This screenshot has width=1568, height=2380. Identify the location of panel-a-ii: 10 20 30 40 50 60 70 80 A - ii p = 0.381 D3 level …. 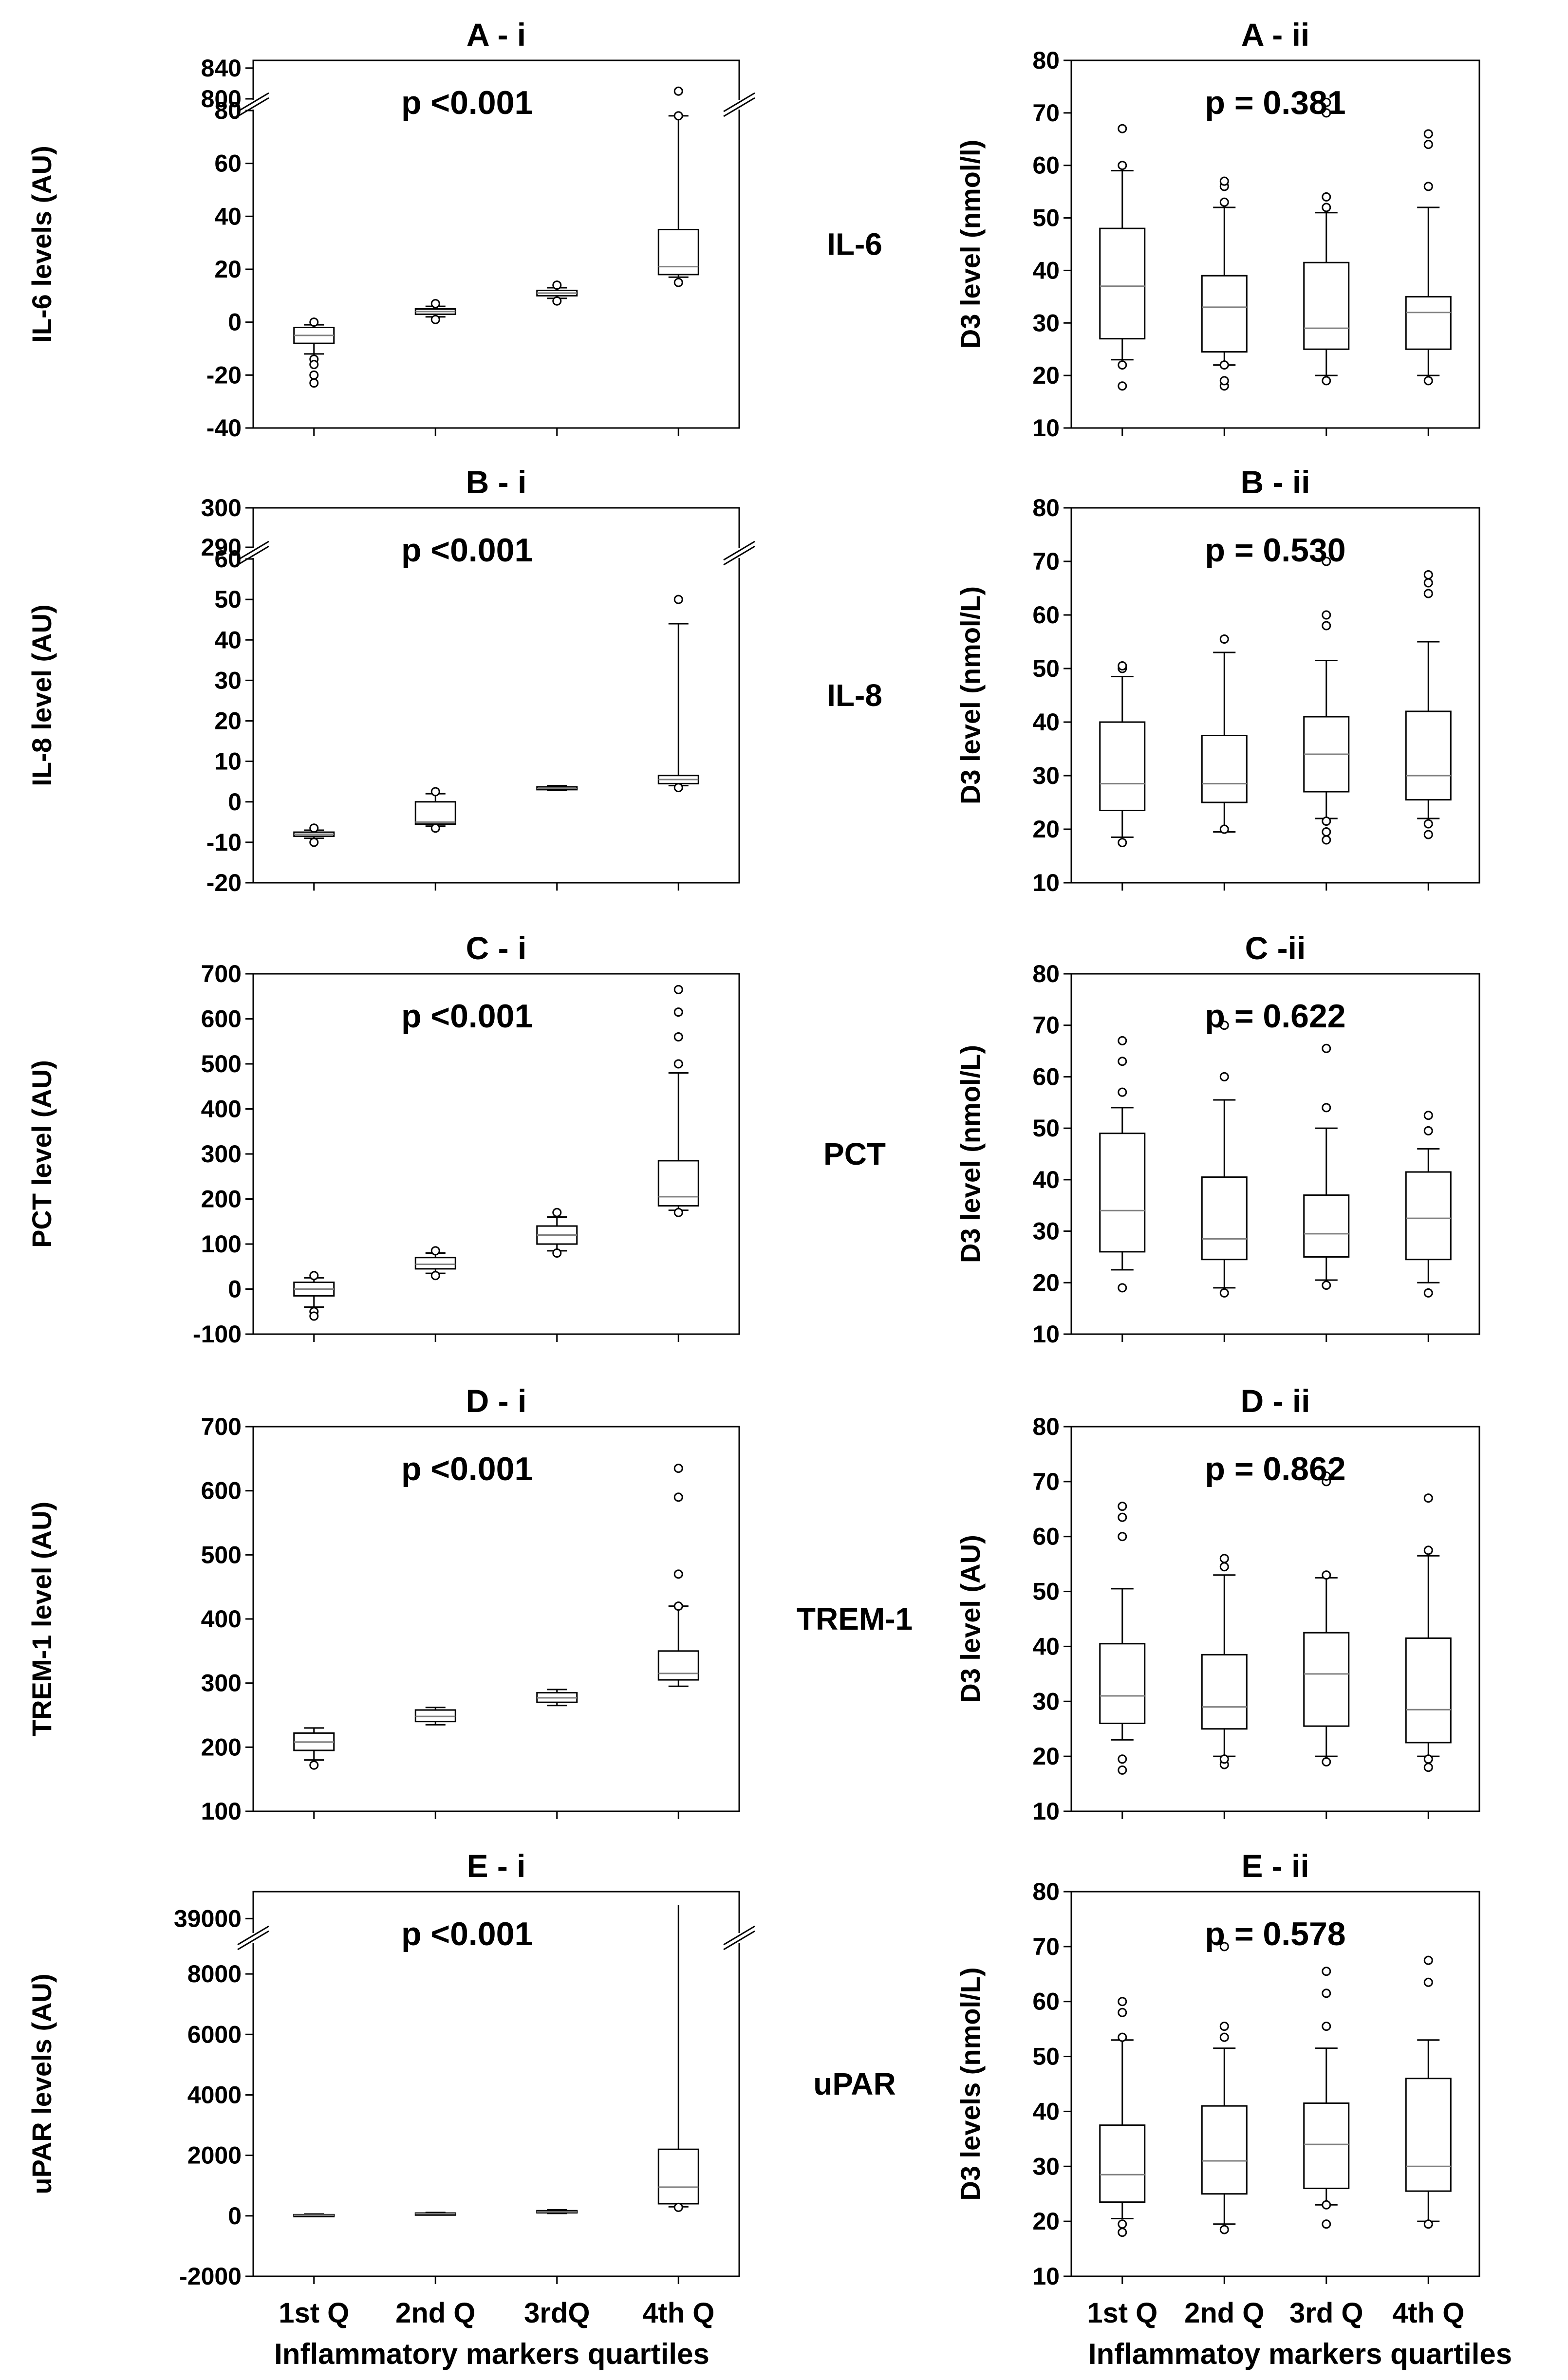
(1153, 229).